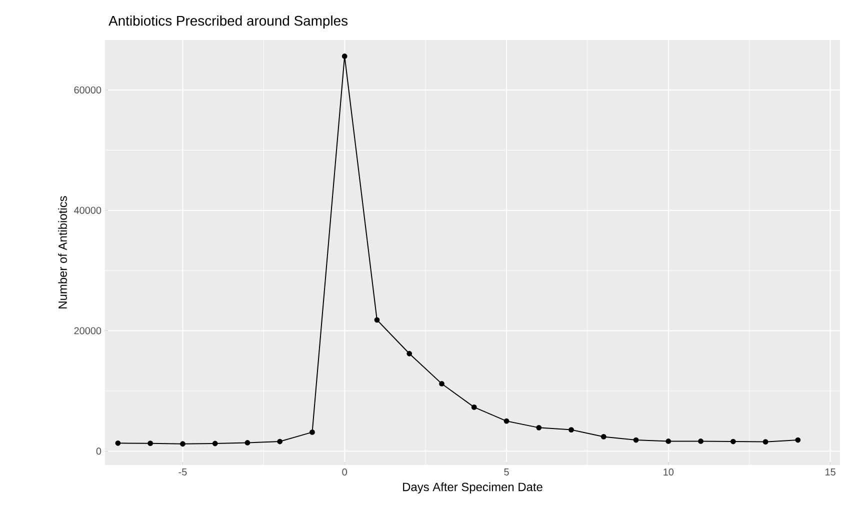  What do you see at coordinates (228, 22) in the screenshot?
I see `chart-title: Antibiotics Prescribed around Samples` at bounding box center [228, 22].